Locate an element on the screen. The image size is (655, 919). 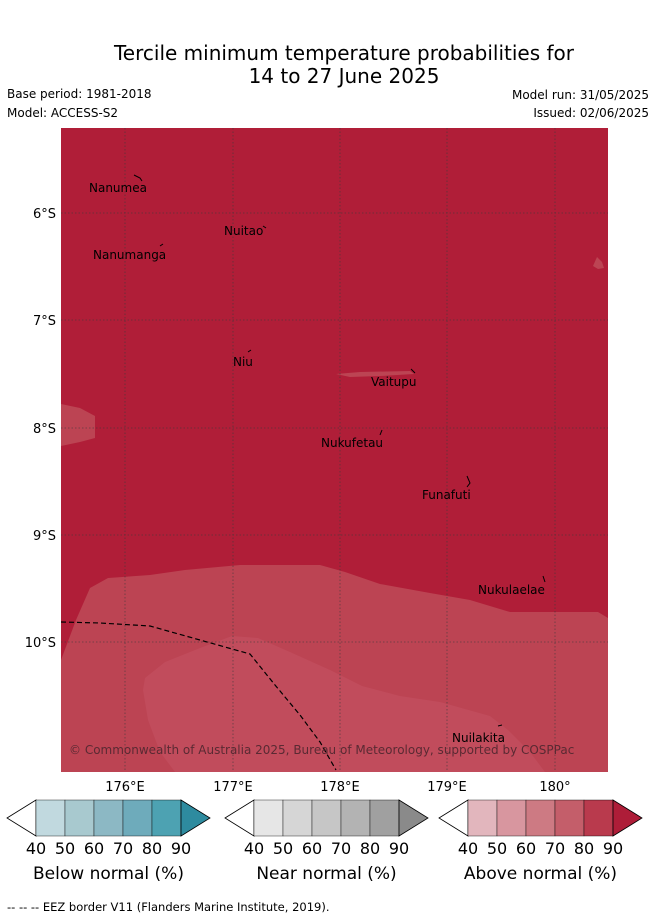
legend-label-above: Above normal (%) is located at coordinates (540, 874).